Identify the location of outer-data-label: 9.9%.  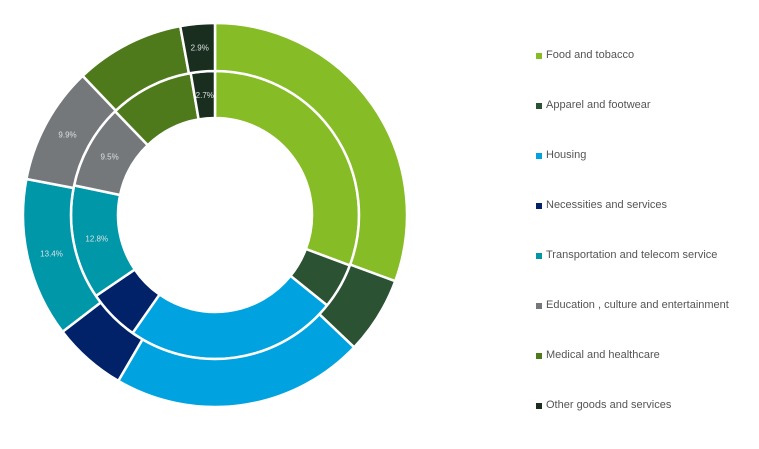
(67, 135).